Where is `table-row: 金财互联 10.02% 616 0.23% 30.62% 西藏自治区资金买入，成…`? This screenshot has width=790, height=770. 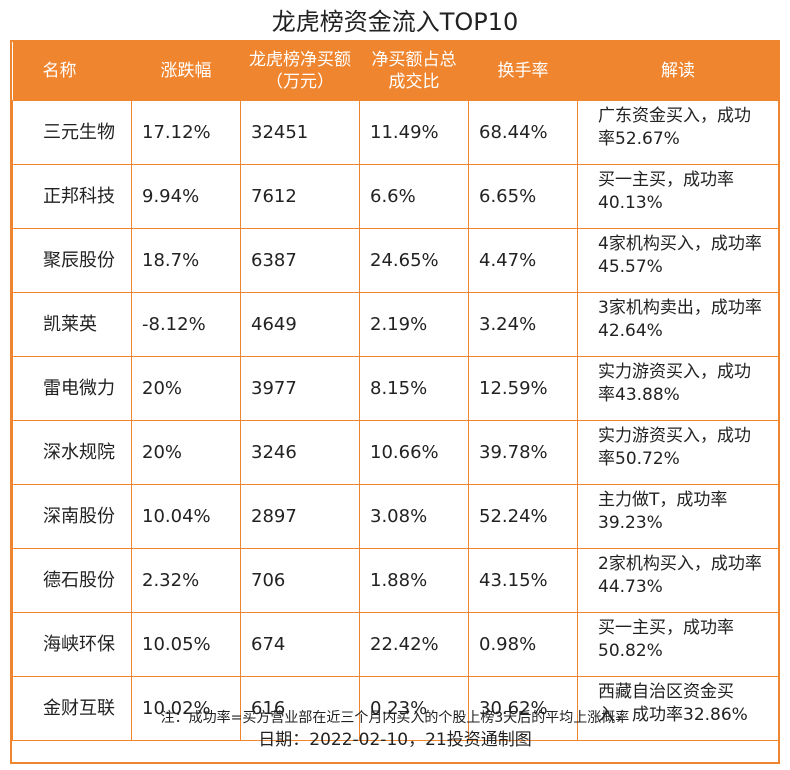
table-row: 金财互联 10.02% 616 0.23% 30.62% 西藏自治区资金买入，成… is located at coordinates (395, 708).